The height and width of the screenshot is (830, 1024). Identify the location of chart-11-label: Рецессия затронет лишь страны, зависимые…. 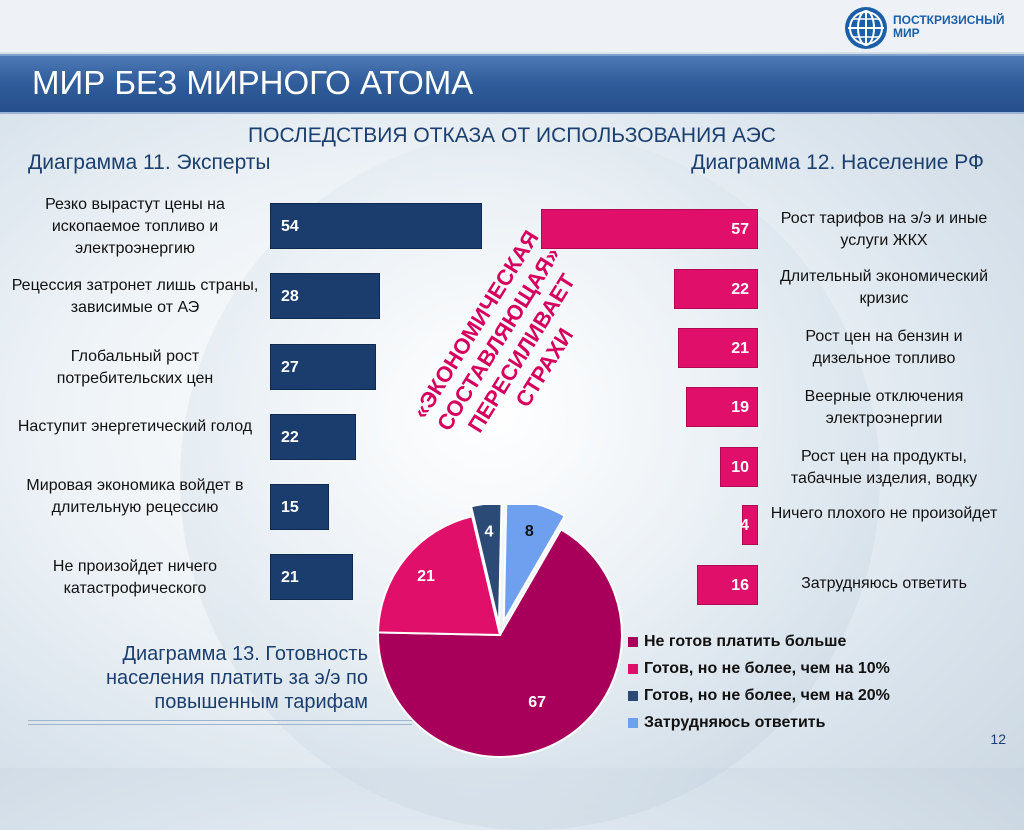
(135, 296).